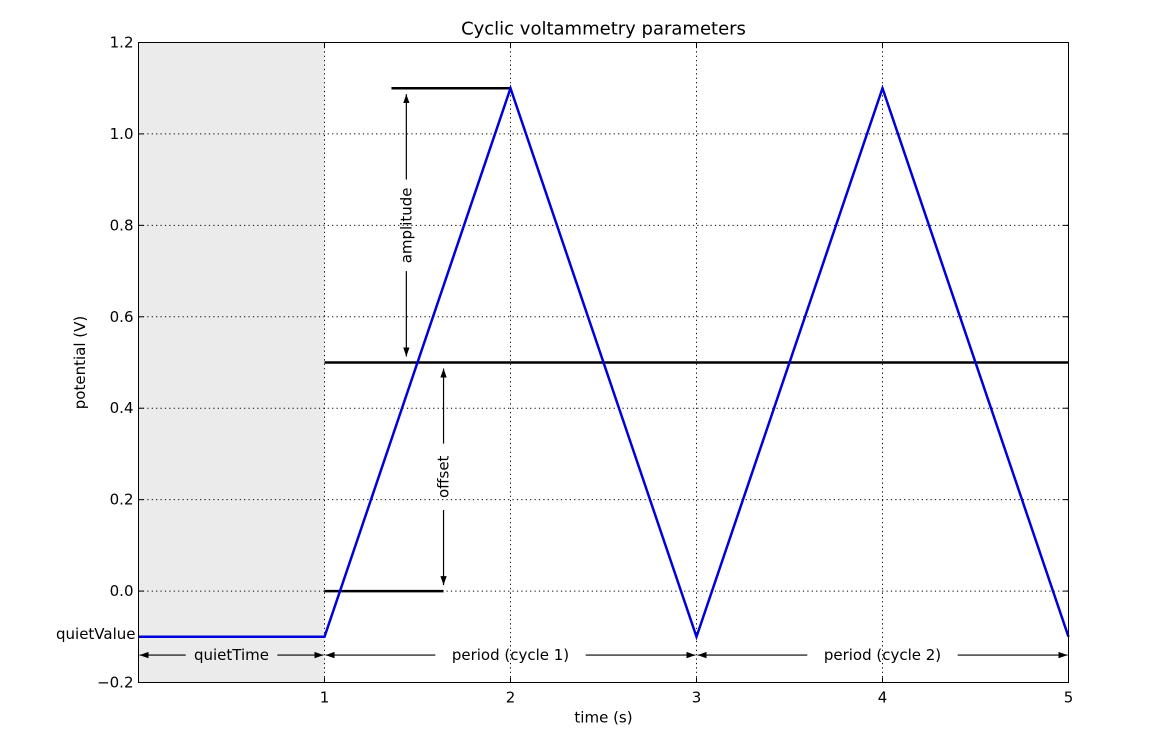  Describe the element at coordinates (122, 43) in the screenshot. I see `y-tick-label: 1.2` at that location.